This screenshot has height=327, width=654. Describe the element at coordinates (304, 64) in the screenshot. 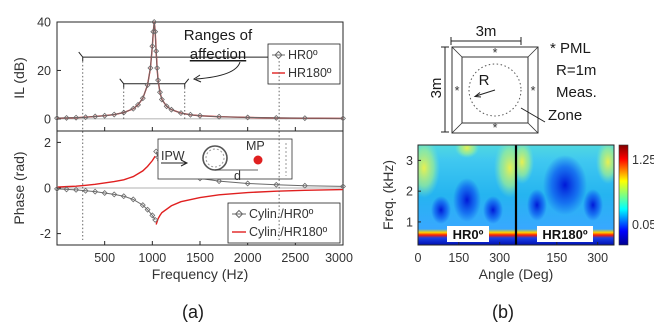

I see `il-legend-box` at that location.